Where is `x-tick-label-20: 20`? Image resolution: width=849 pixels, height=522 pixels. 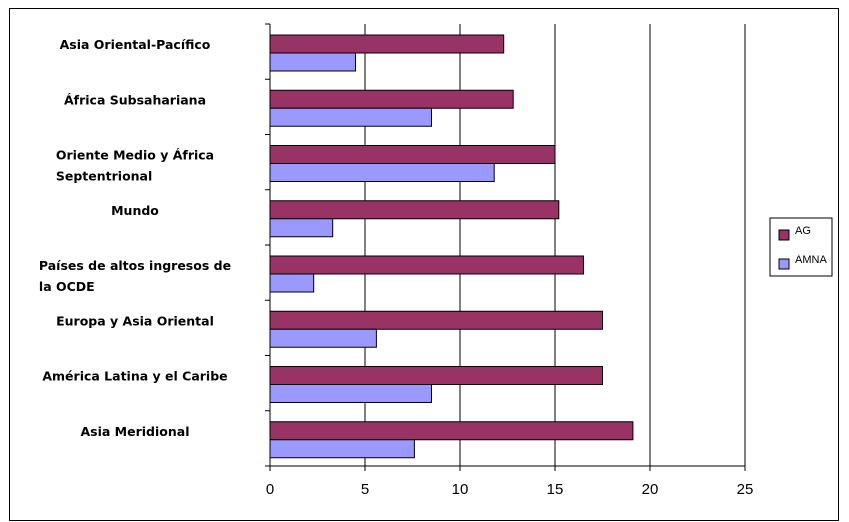
x-tick-label-20: 20 is located at coordinates (650, 489).